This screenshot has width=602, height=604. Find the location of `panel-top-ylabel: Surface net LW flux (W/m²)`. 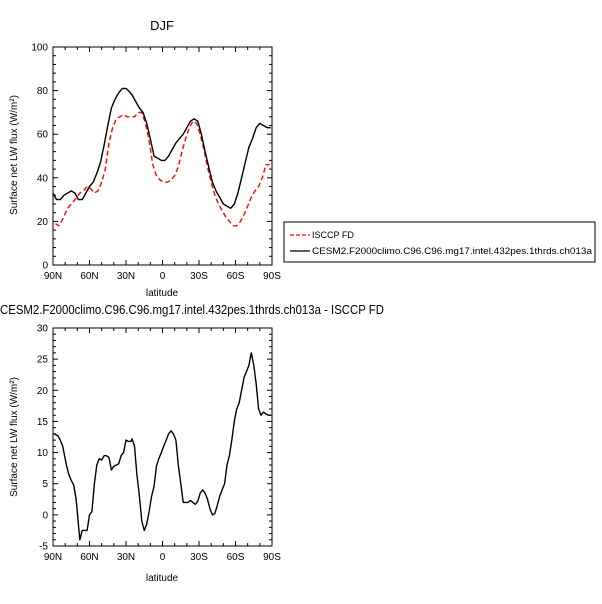

panel-top-ylabel: Surface net LW flux (W/m²) is located at coordinates (14, 155).